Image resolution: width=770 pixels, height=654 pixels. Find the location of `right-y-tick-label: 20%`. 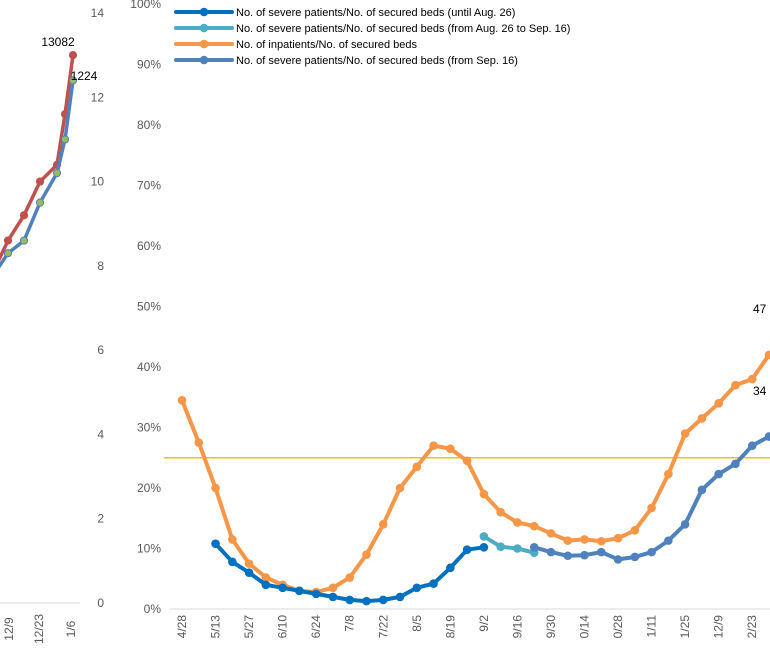

right-y-tick-label: 20% is located at coordinates (149, 488).